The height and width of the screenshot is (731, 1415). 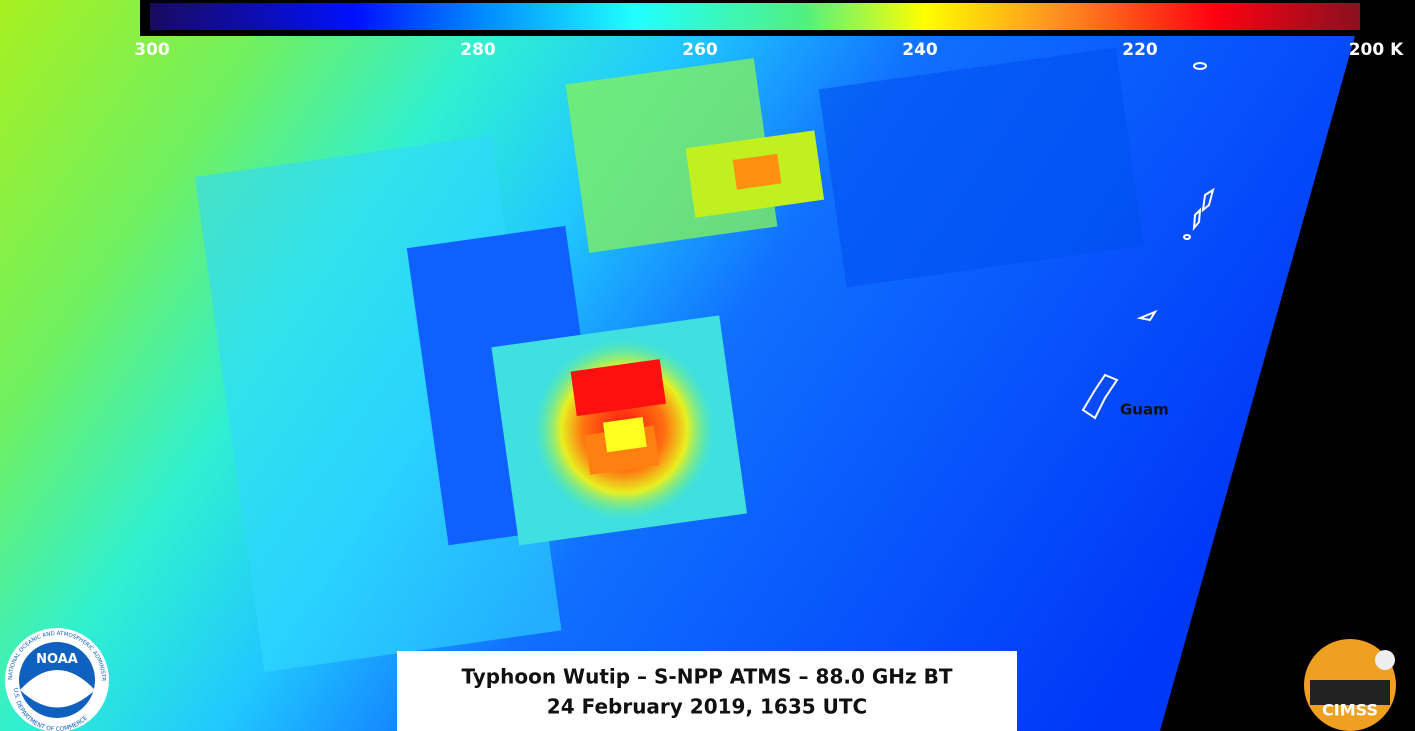 What do you see at coordinates (478, 50) in the screenshot?
I see `tick-label: 280` at bounding box center [478, 50].